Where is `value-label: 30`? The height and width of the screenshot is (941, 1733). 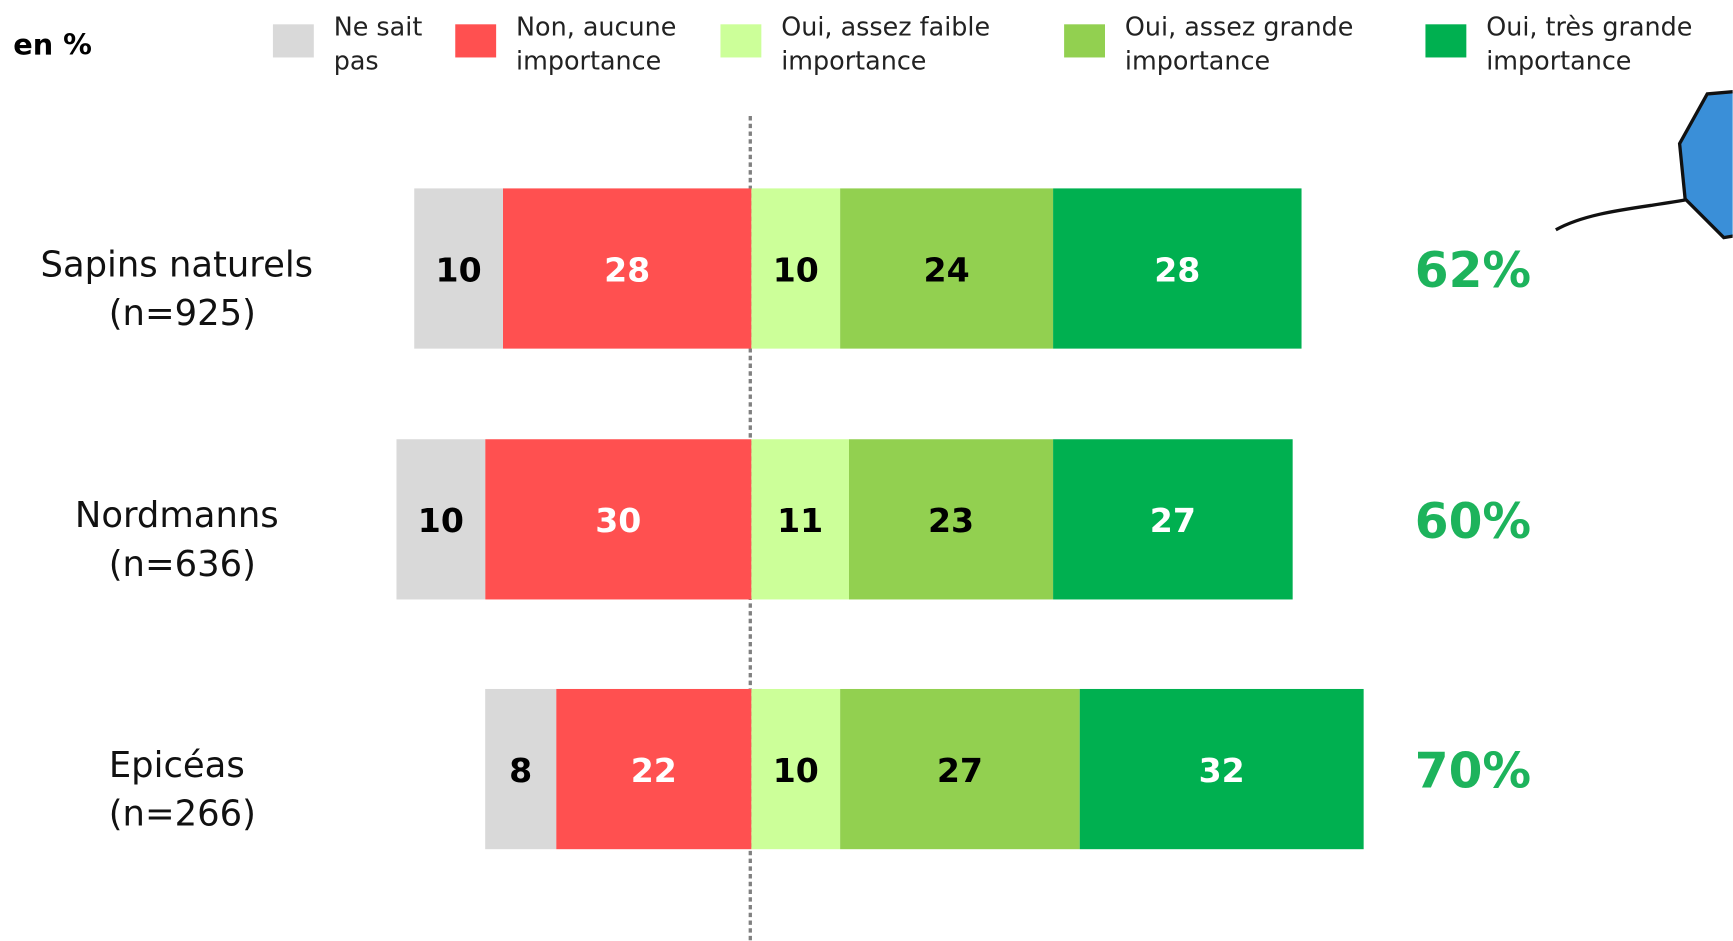
value-label: 30 is located at coordinates (618, 520).